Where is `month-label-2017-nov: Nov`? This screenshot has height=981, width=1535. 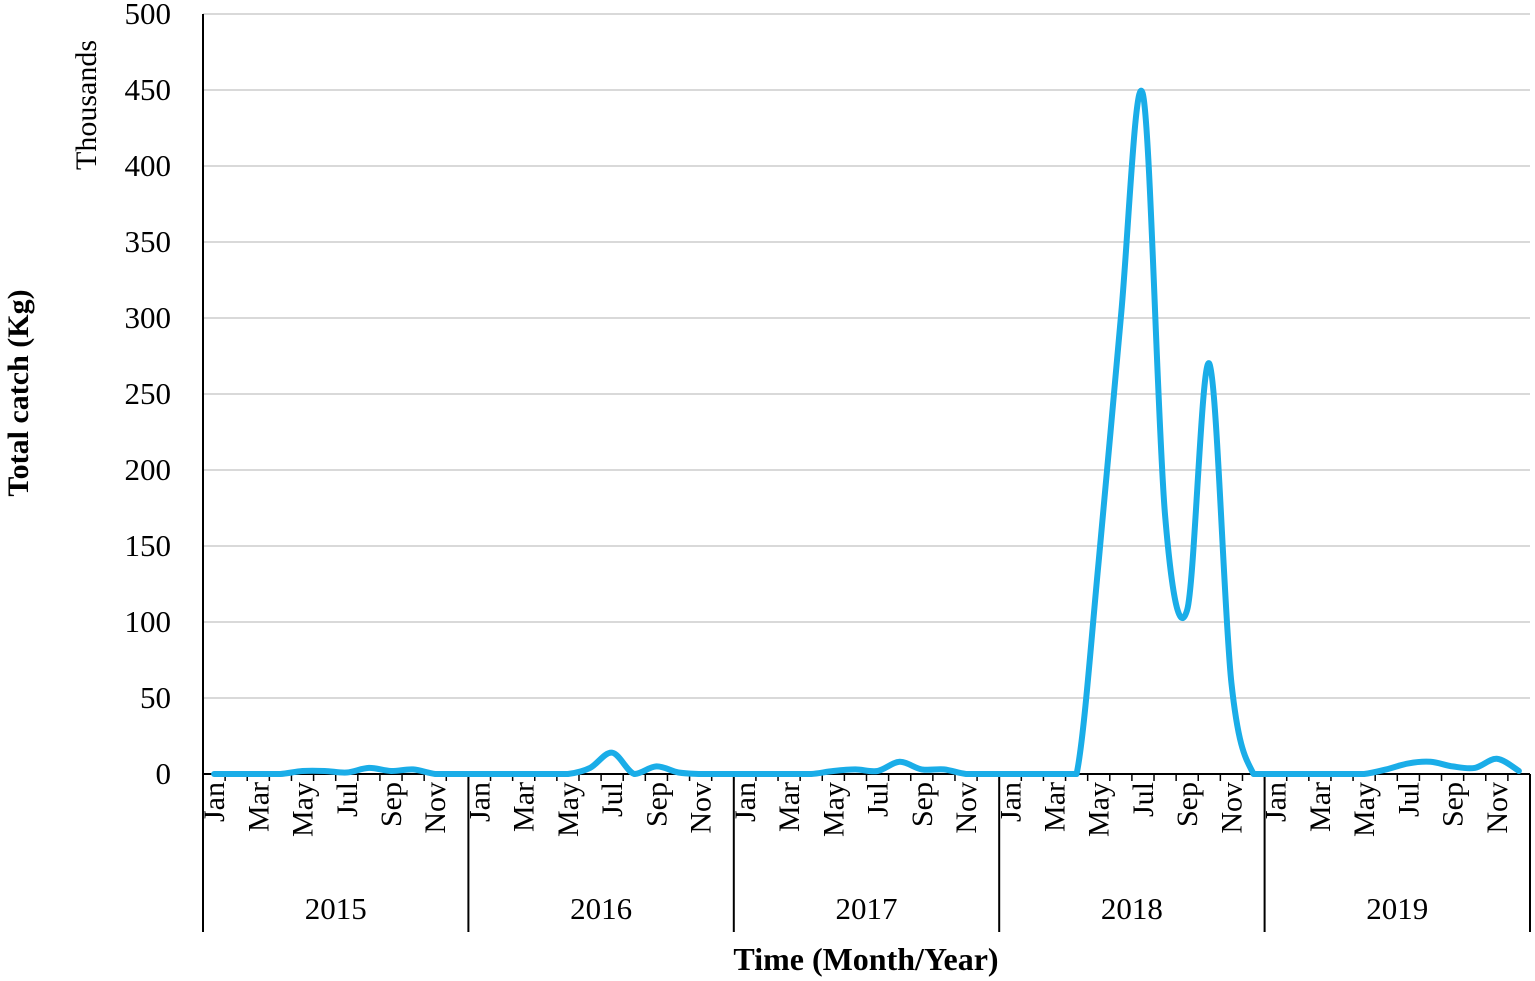
month-label-2017-nov: Nov is located at coordinates (966, 808).